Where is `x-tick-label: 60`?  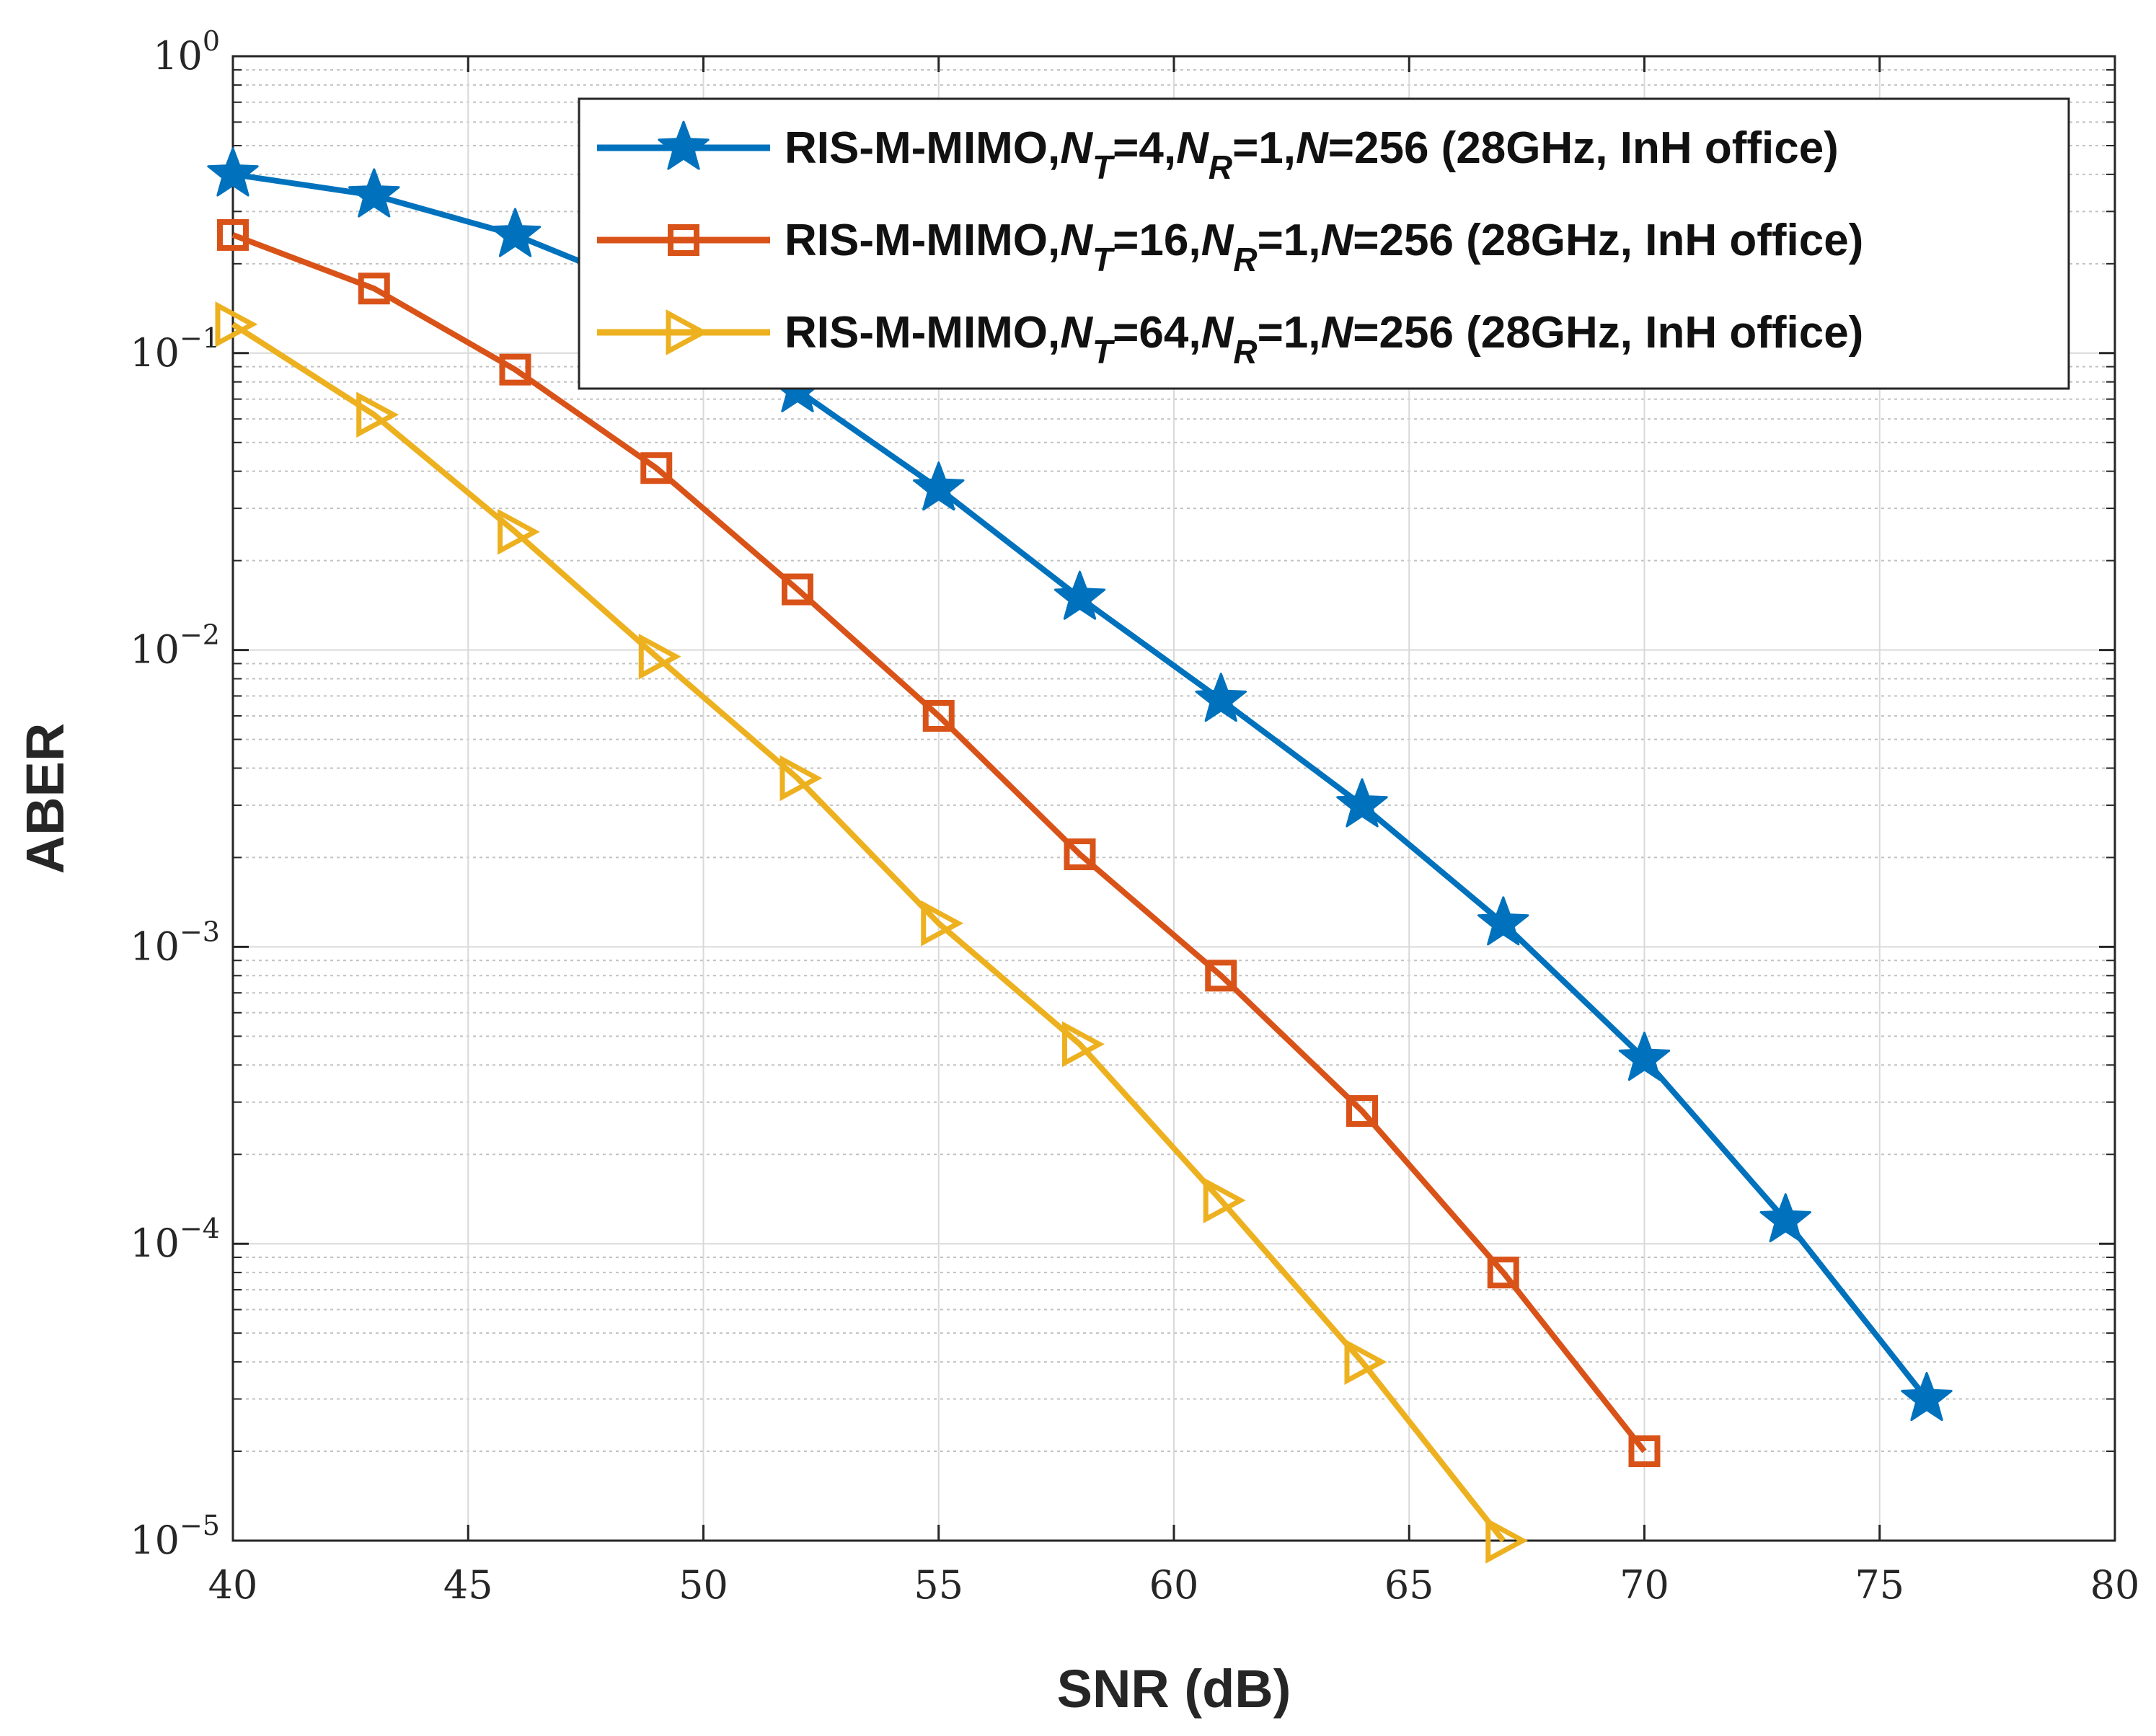
x-tick-label: 60 is located at coordinates (1174, 1585).